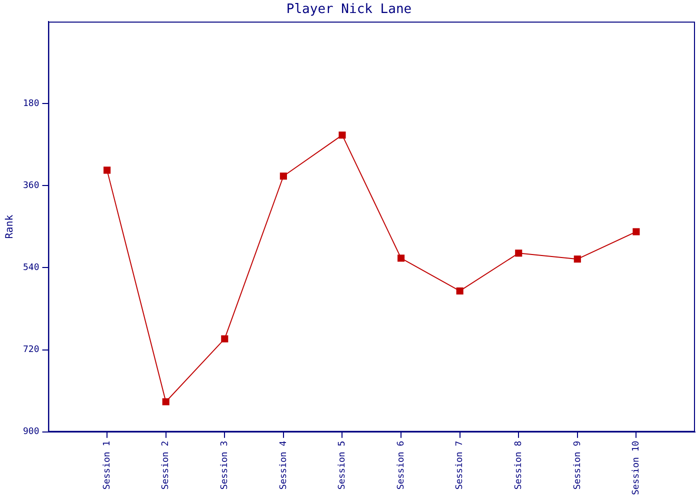  I want to click on x-tick-label: Session 1, so click(107, 465).